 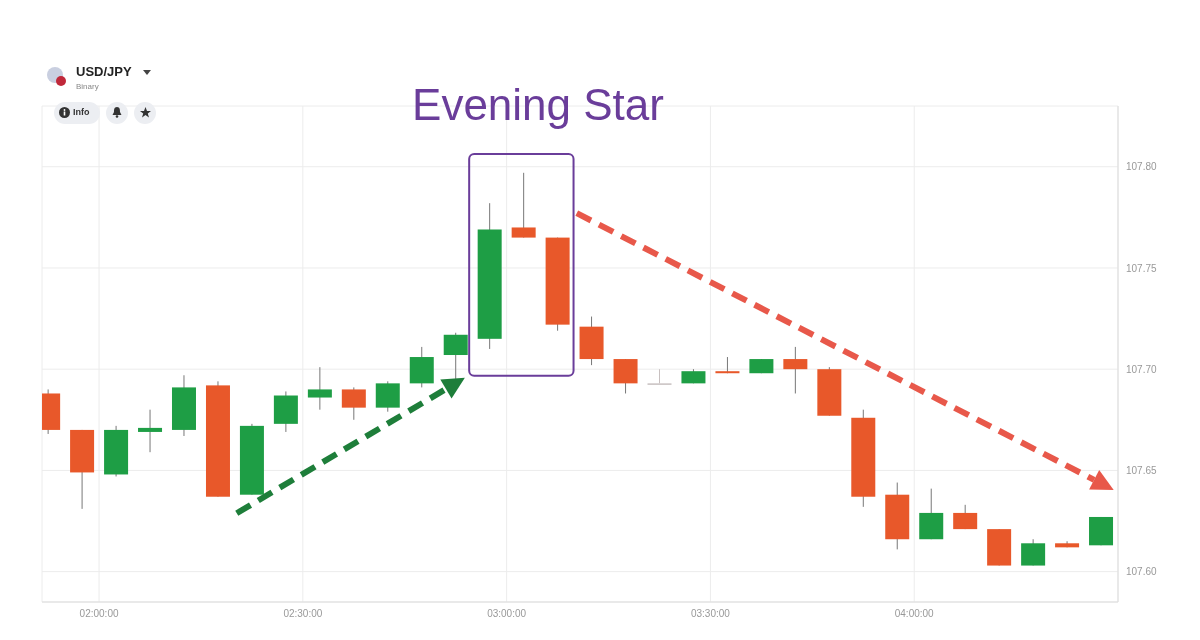 I want to click on info-button: Info, so click(x=77, y=113).